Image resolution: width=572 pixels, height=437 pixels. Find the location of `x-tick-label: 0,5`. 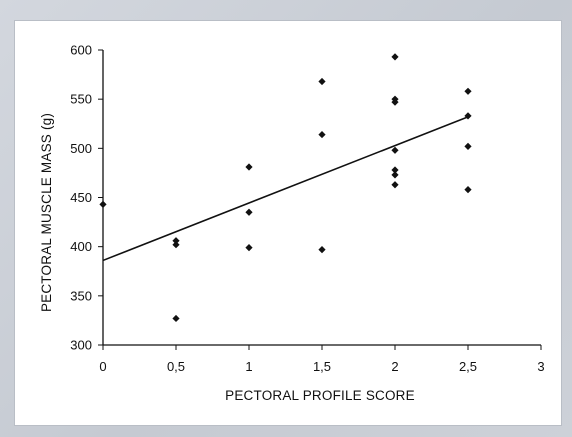

x-tick-label: 0,5 is located at coordinates (176, 366).